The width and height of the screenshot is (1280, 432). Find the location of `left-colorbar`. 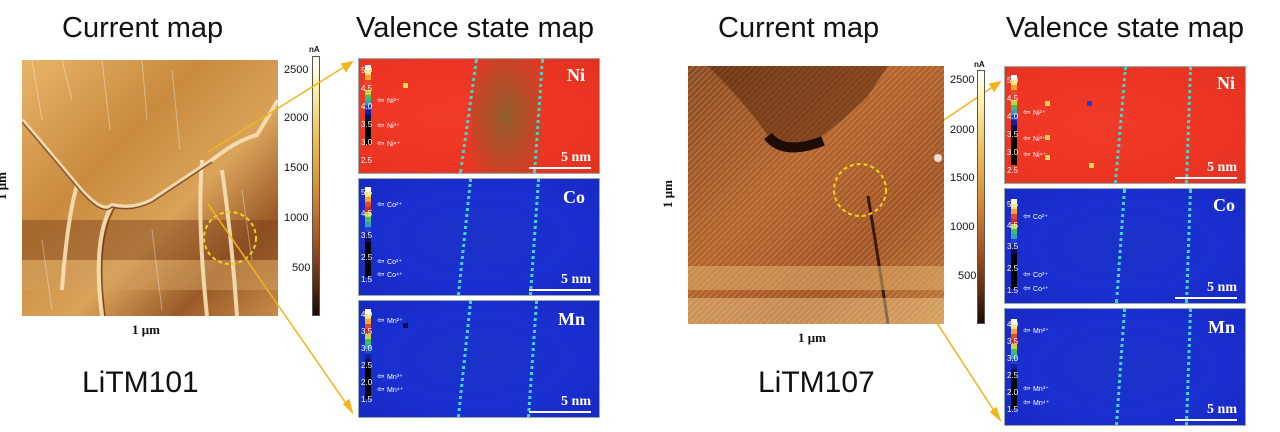

left-colorbar is located at coordinates (316, 186).